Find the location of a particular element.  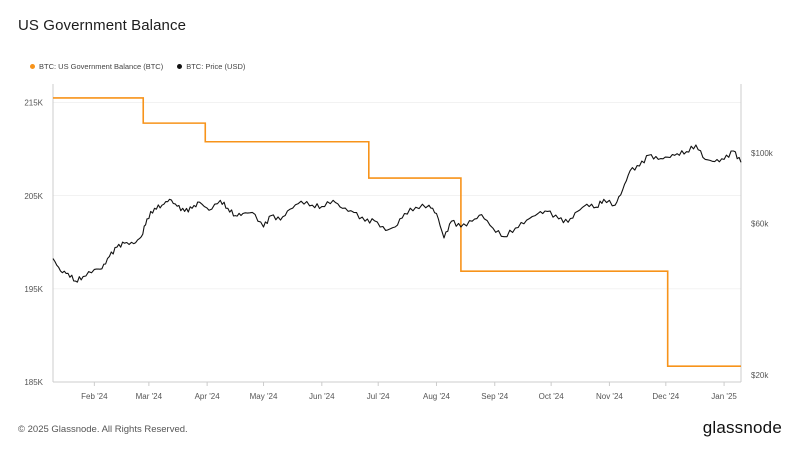

x-tick-label: Feb '24 is located at coordinates (94, 396).